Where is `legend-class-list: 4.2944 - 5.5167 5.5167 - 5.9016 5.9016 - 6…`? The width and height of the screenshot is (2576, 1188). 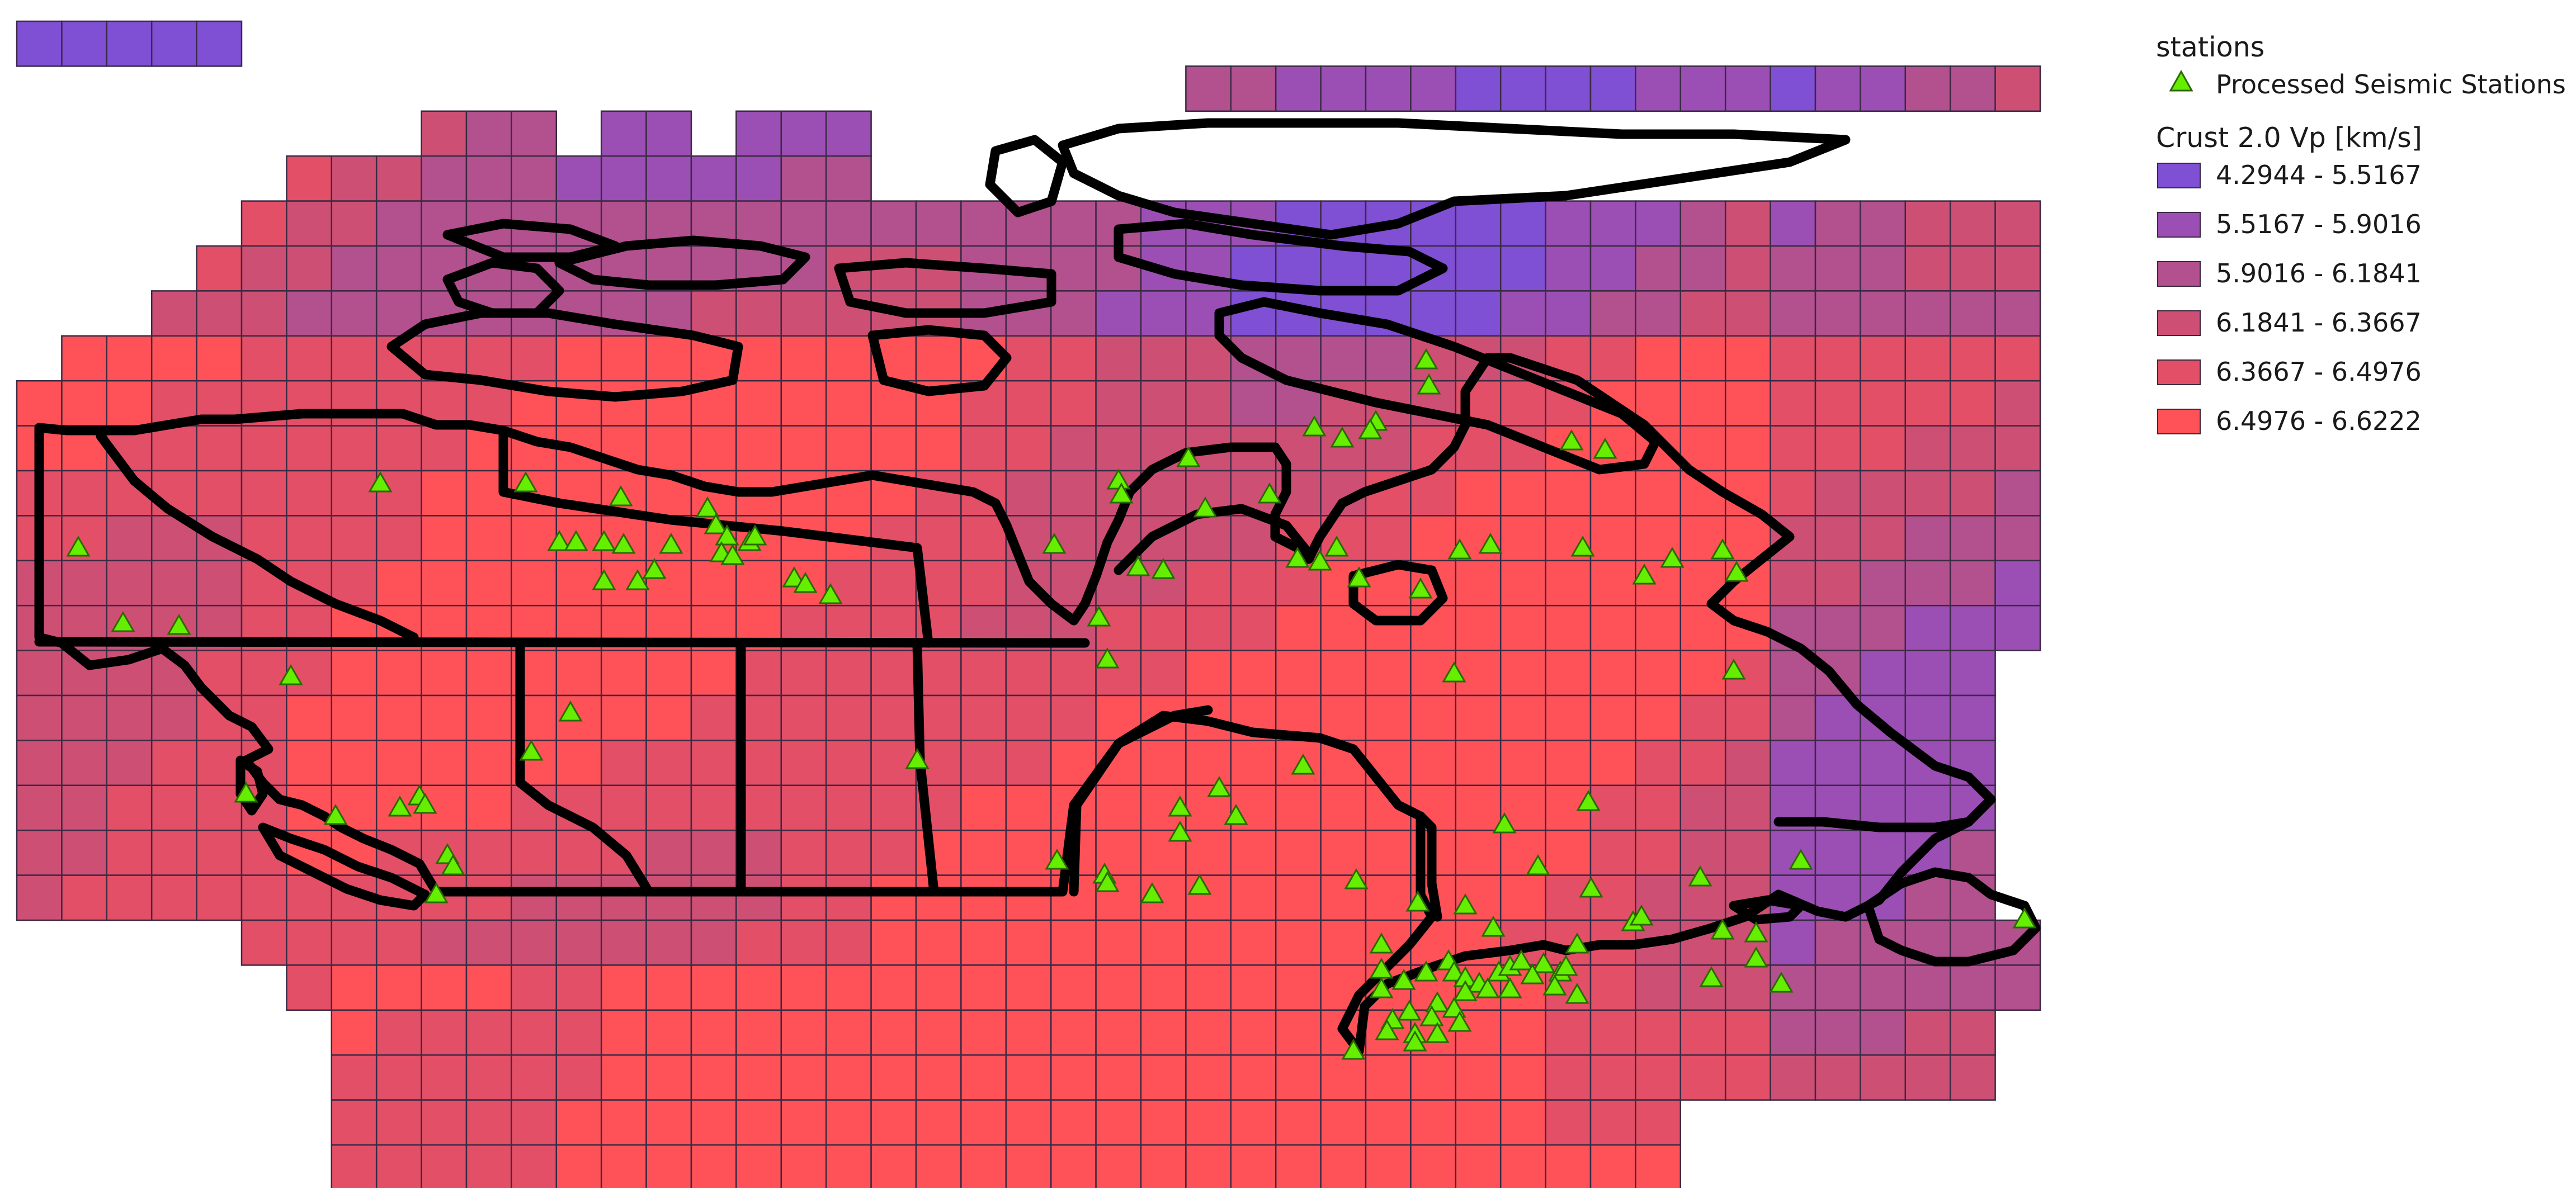 legend-class-list: 4.2944 - 5.5167 5.5167 - 5.9016 5.9016 - 6… is located at coordinates (2363, 302).